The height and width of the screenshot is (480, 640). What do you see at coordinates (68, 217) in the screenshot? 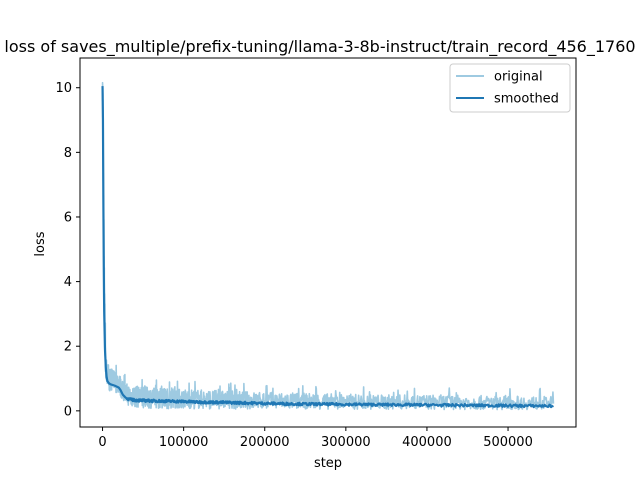
I see `y-tick-label: 6` at bounding box center [68, 217].